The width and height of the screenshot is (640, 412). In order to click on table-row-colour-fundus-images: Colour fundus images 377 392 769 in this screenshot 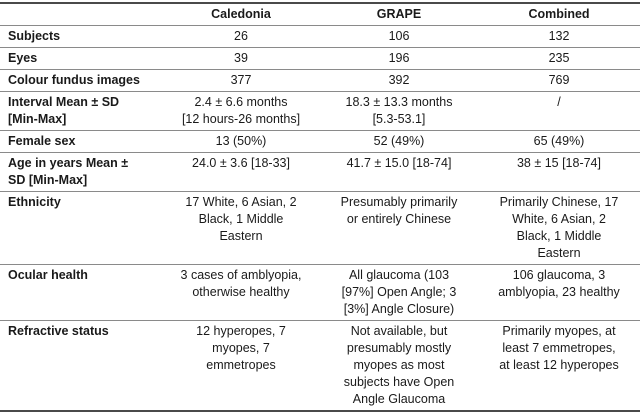, I will do `click(320, 80)`.